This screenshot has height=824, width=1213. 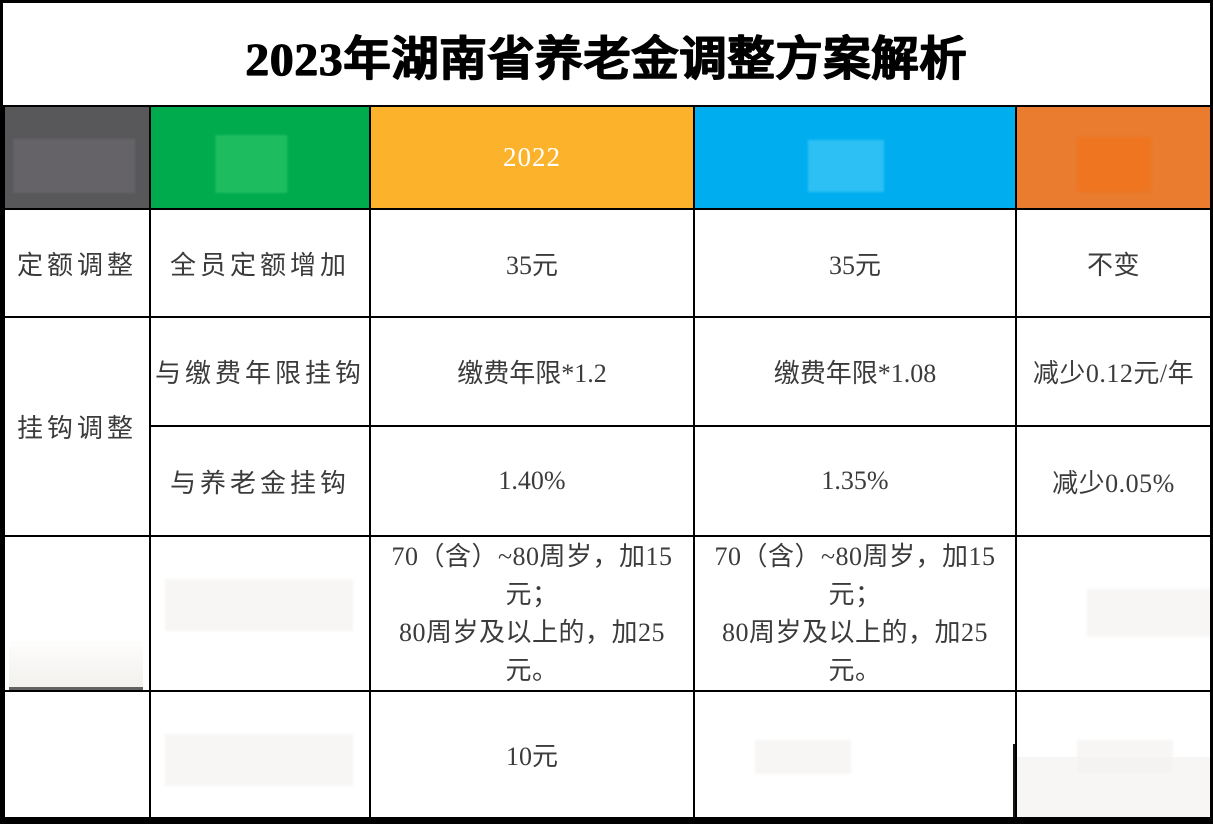 I want to click on cell-method-age, so click(x=260, y=613).